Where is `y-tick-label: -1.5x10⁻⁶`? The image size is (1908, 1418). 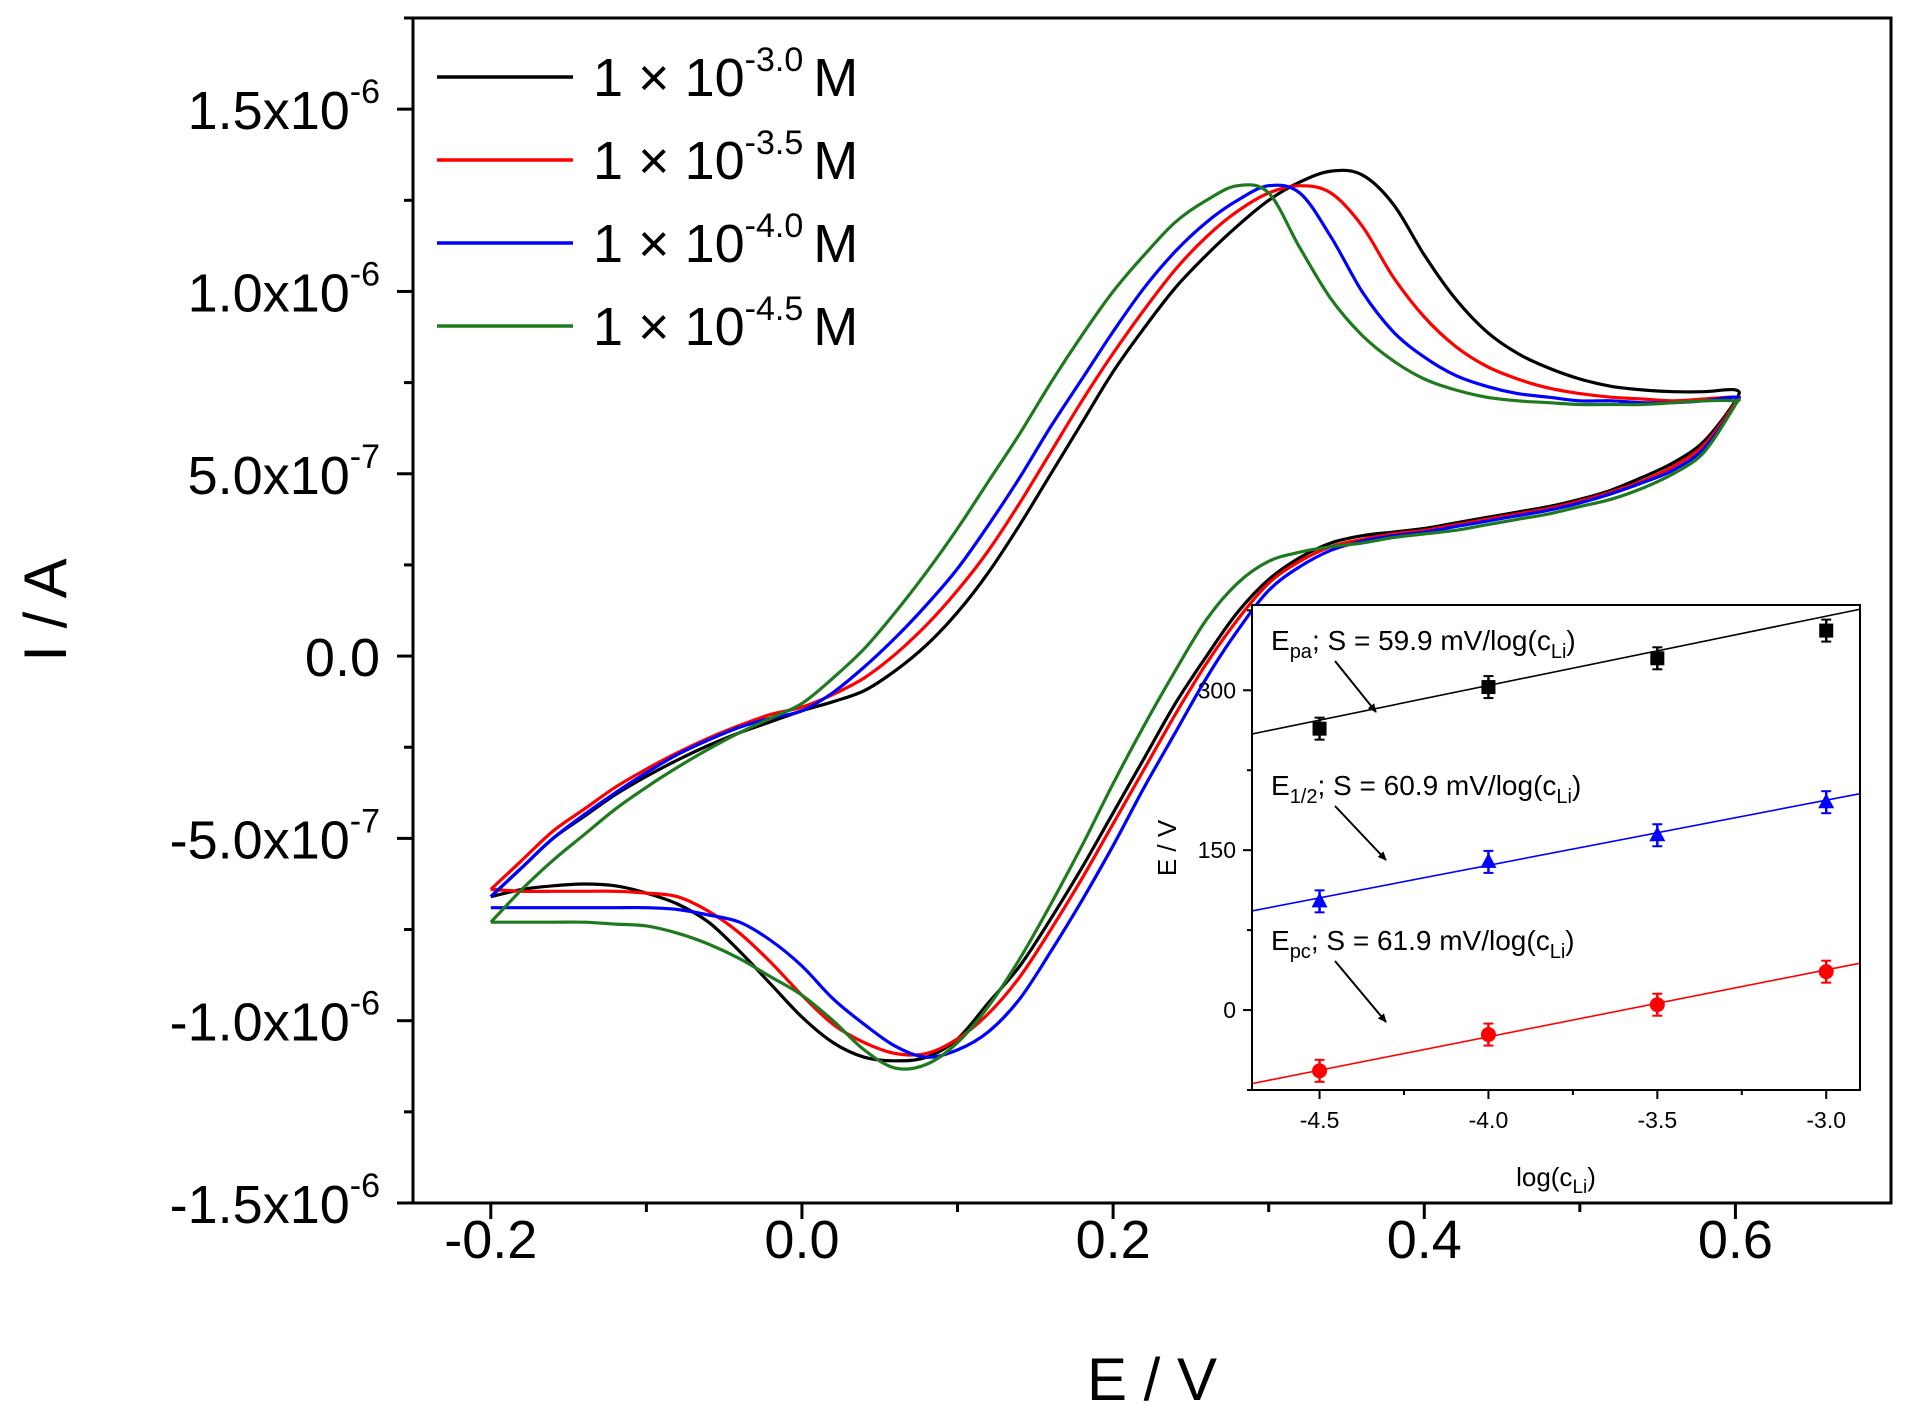 y-tick-label: -1.5x10⁻⁶ is located at coordinates (275, 1201).